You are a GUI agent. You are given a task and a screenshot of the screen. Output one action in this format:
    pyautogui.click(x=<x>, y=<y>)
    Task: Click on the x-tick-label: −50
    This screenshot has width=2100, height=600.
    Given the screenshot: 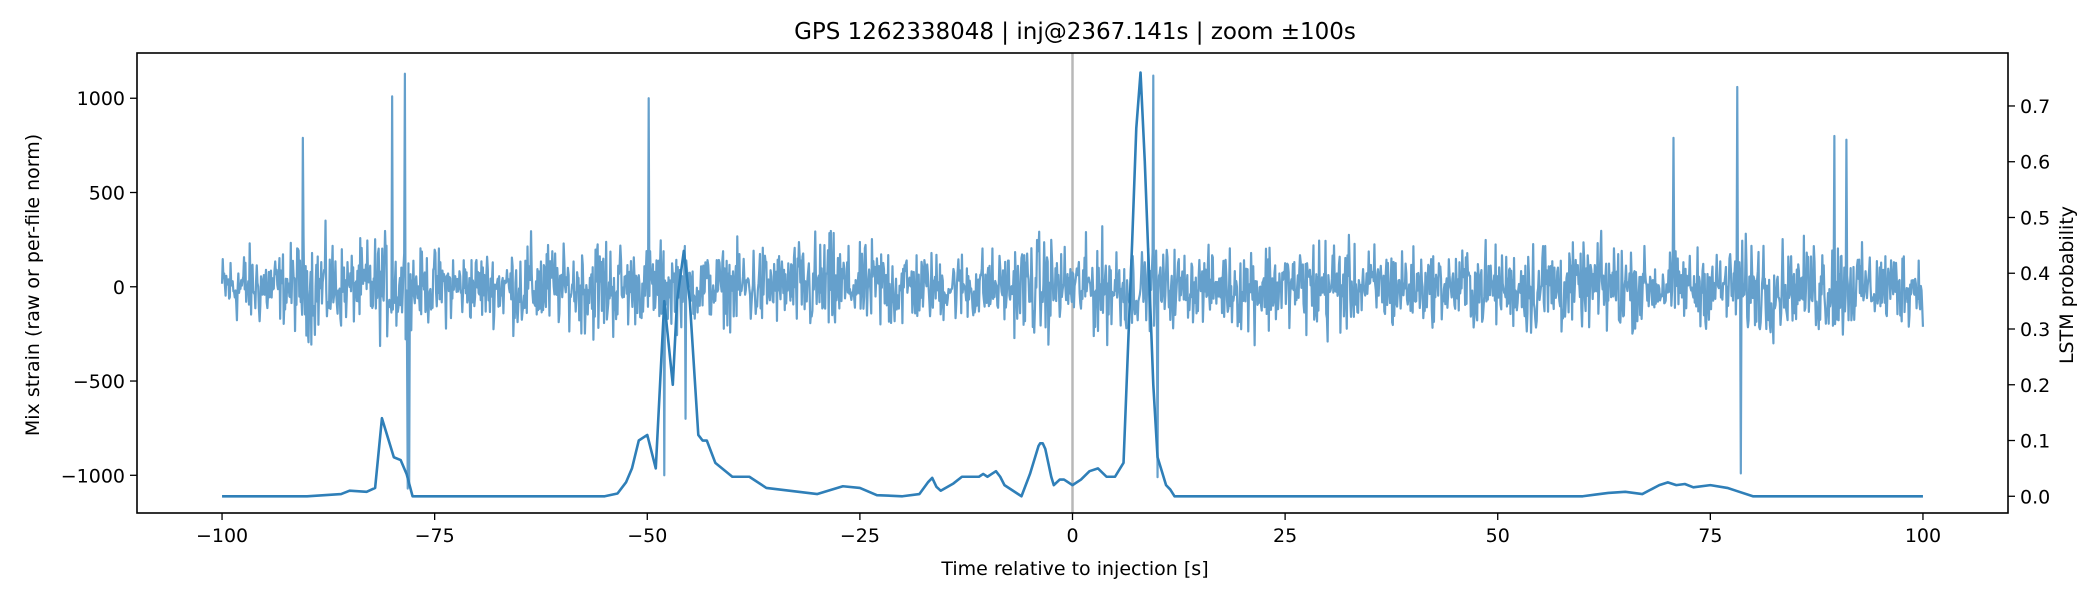 What is the action you would take?
    pyautogui.click(x=647, y=536)
    